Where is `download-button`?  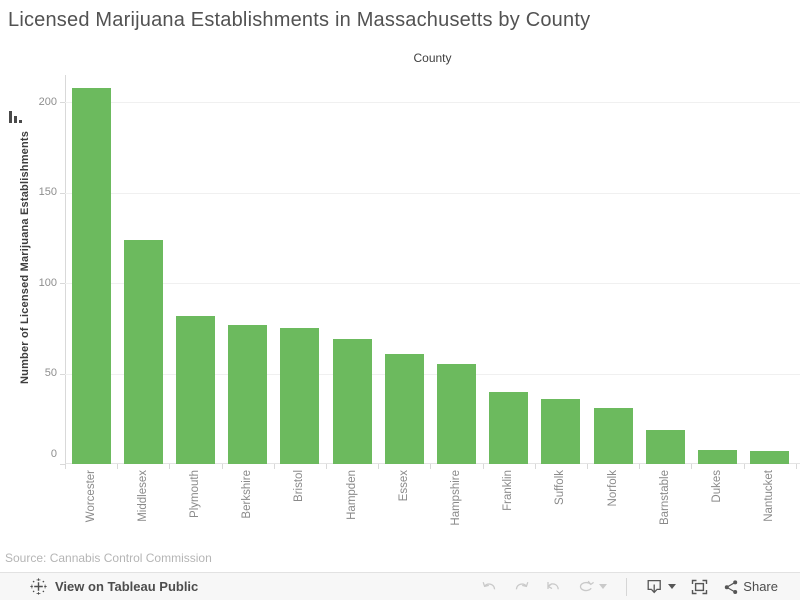
download-button is located at coordinates (661, 586).